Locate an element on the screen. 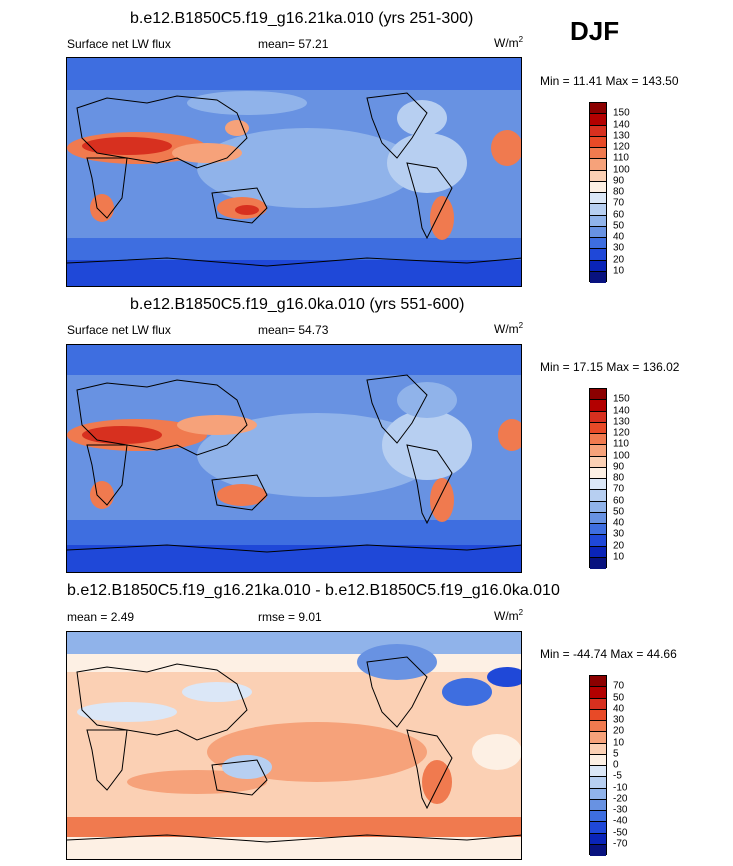 The height and width of the screenshot is (866, 733). colorbar-tick-label: -10 is located at coordinates (620, 787).